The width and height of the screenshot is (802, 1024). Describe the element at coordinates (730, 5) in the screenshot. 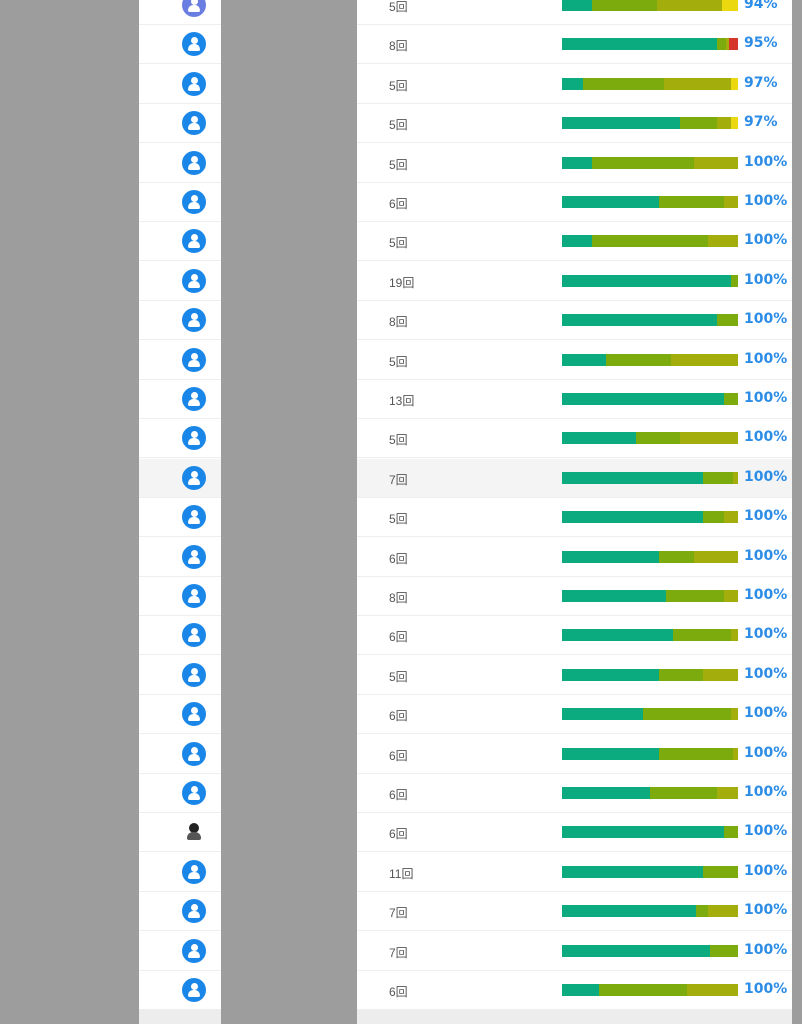

I see `partial-segment` at that location.